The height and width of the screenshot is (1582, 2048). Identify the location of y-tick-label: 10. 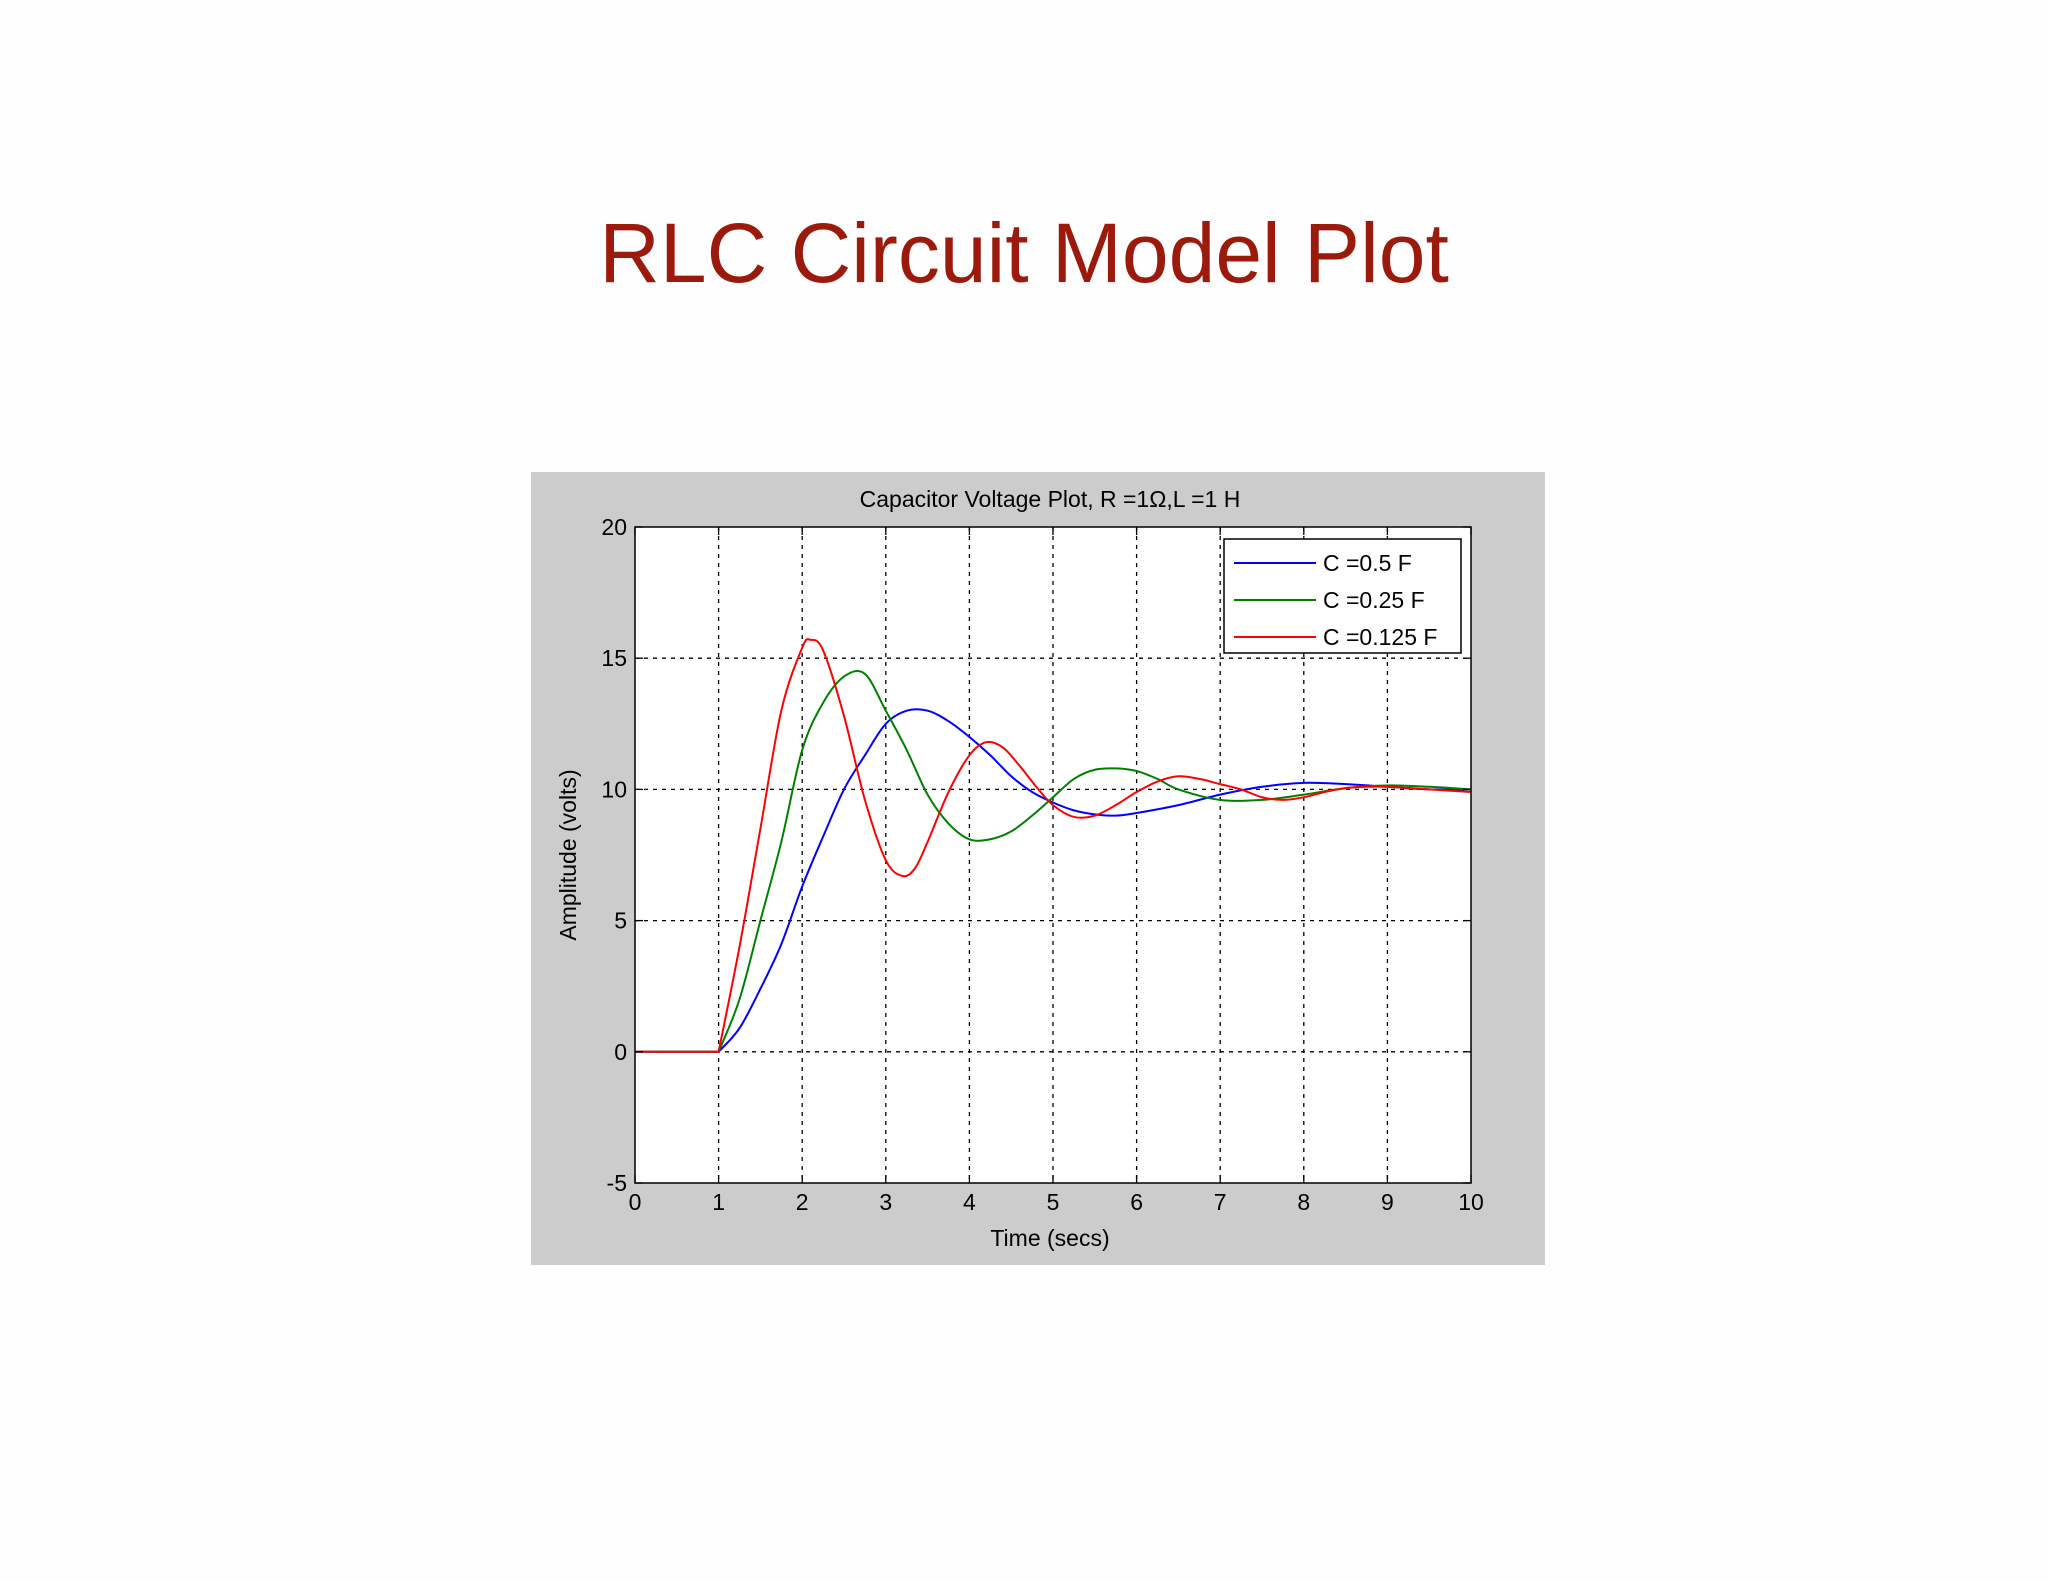
(614, 789).